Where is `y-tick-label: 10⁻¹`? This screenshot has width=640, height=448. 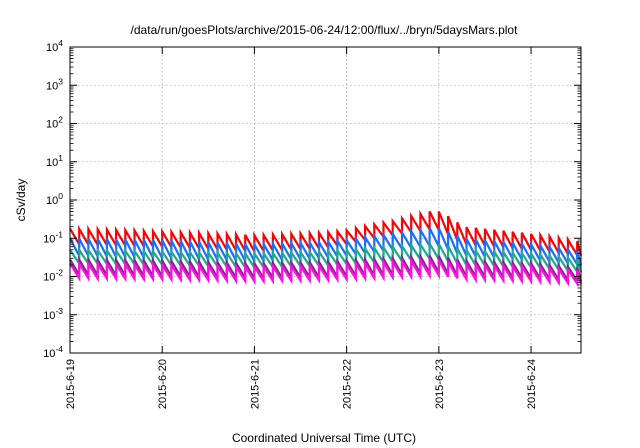
y-tick-label: 10⁻¹ is located at coordinates (53, 237).